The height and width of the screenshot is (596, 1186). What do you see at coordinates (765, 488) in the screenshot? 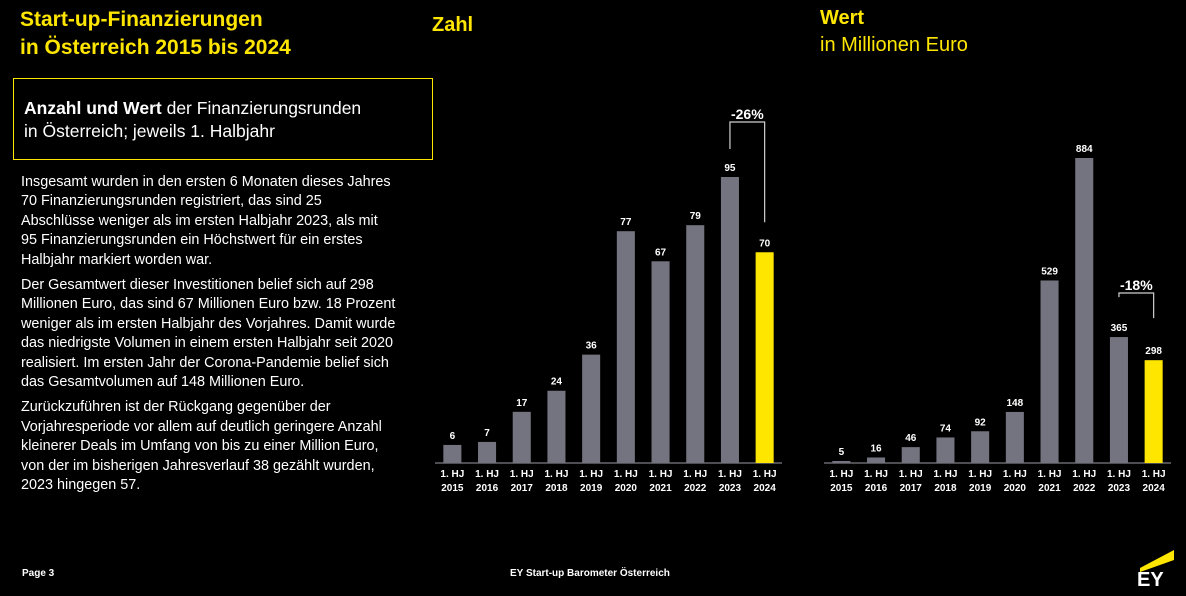
I see `count-tick-year-9: 2024` at bounding box center [765, 488].